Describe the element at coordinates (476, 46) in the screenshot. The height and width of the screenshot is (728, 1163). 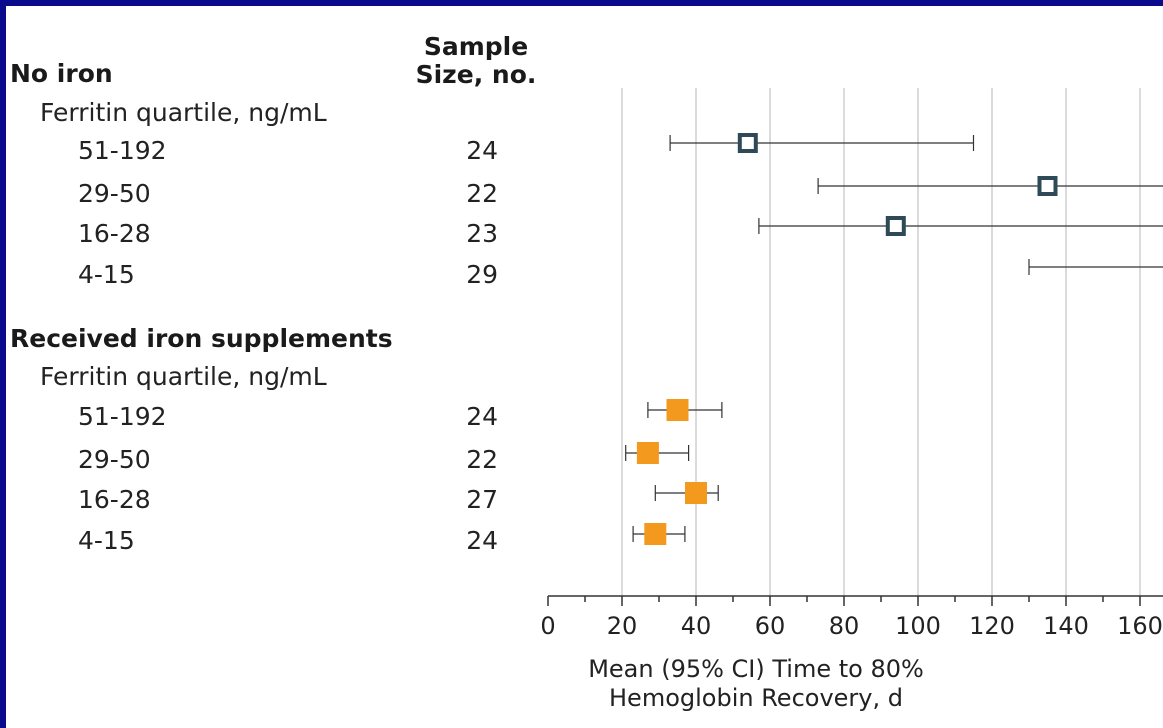
I see `sample-size-header-line1: Sample` at that location.